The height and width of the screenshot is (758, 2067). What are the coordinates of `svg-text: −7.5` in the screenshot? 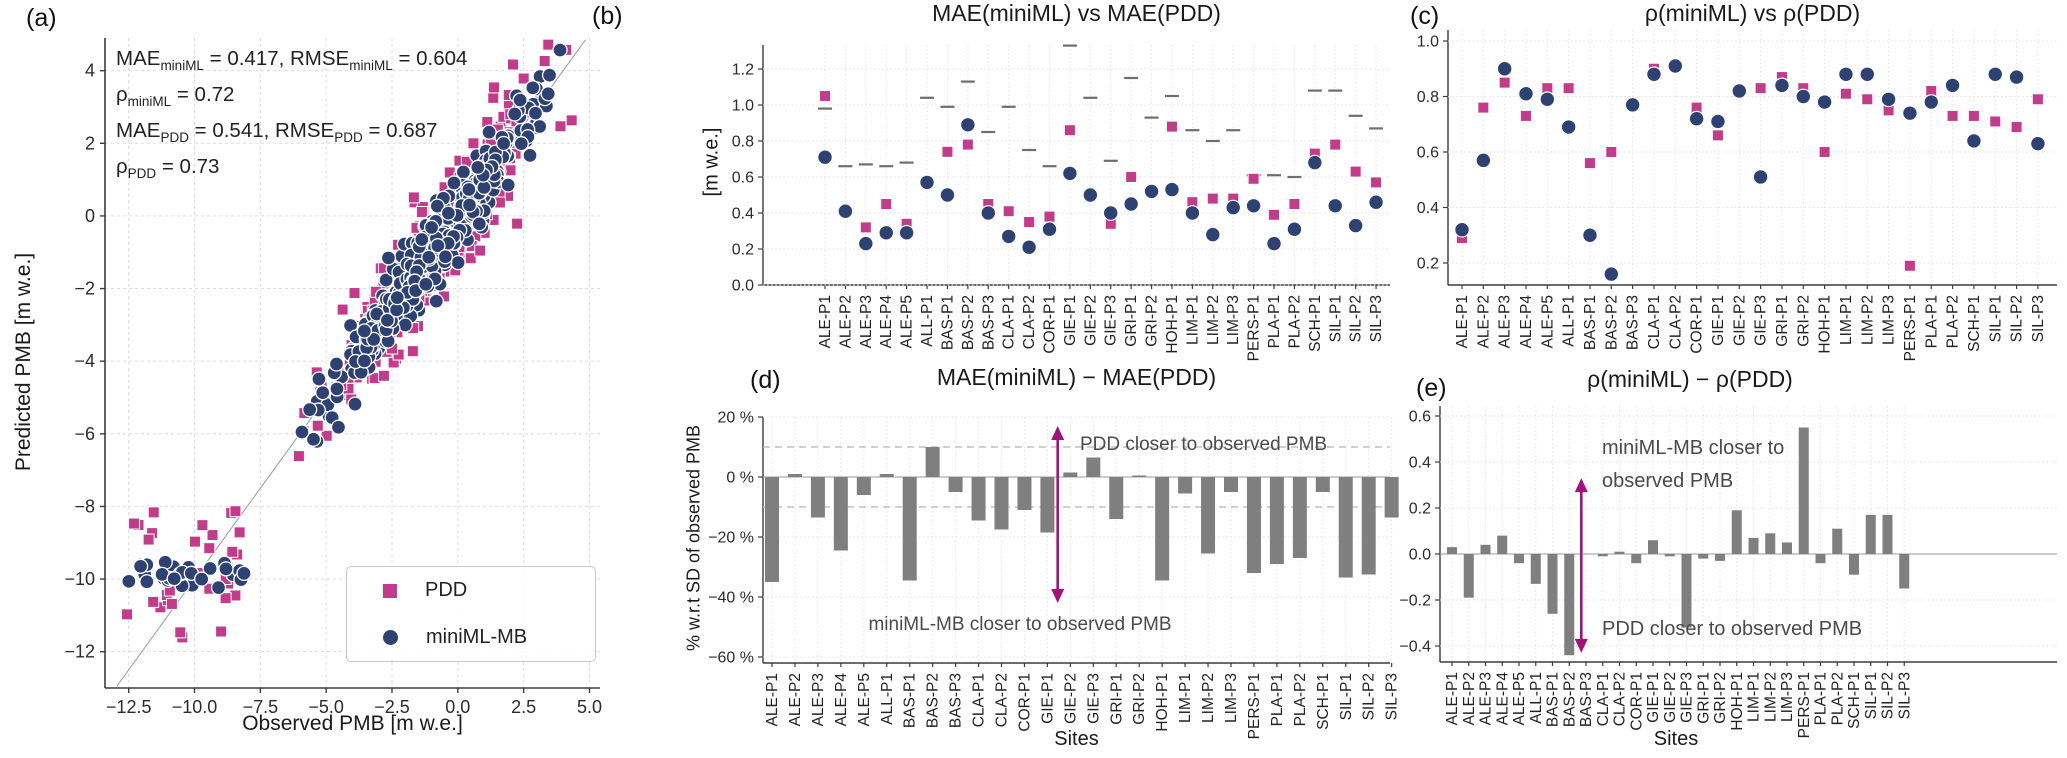 It's located at (261, 707).